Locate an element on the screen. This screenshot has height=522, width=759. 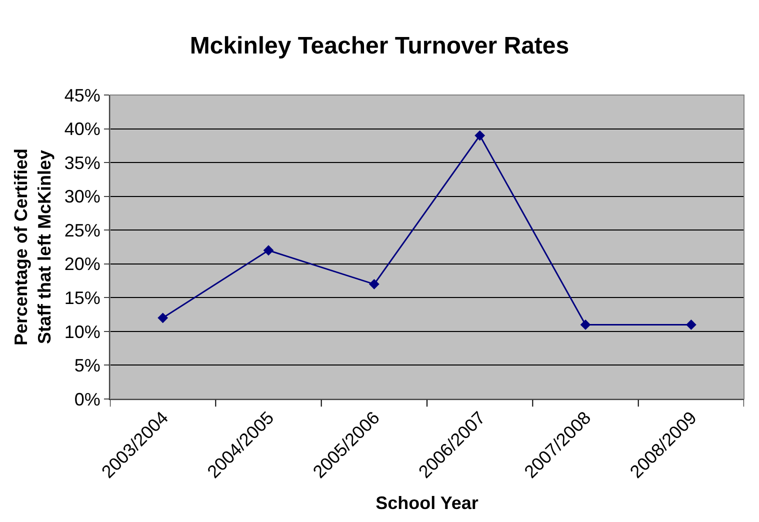
y-tick-label: 5% is located at coordinates (87, 366).